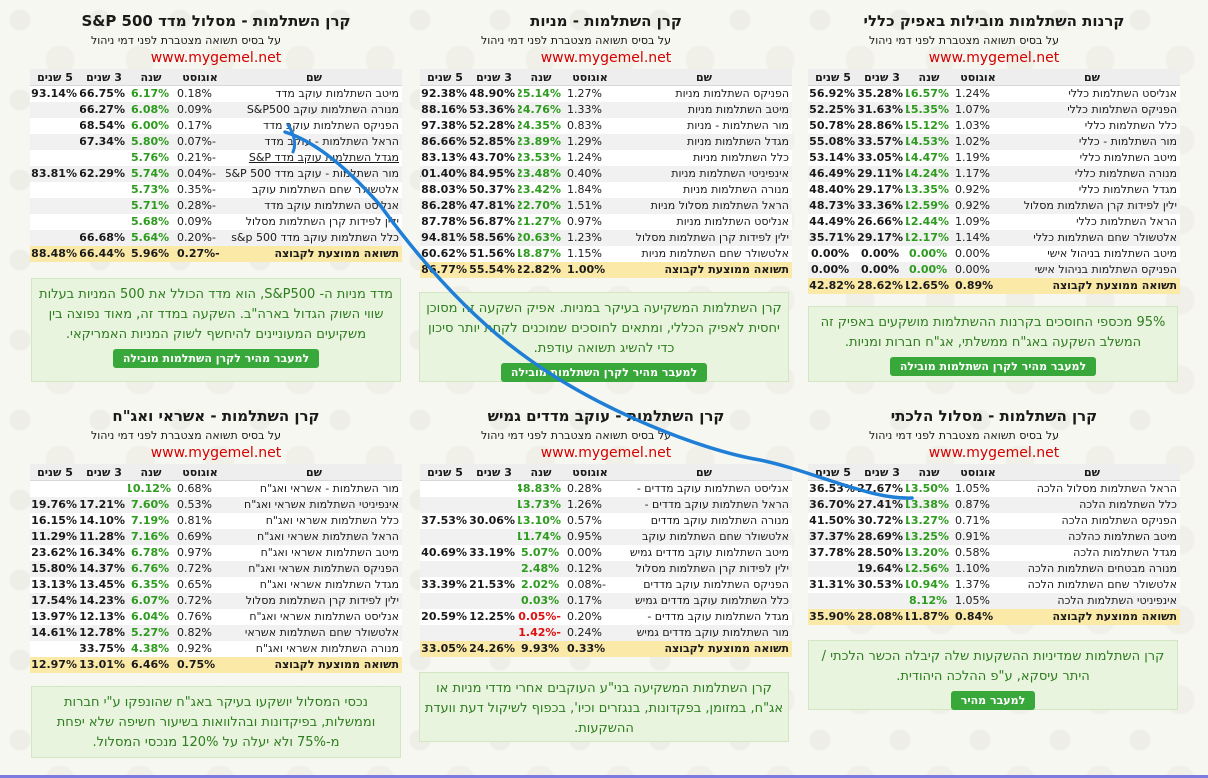 This screenshot has width=1208, height=778. Describe the element at coordinates (314, 238) in the screenshot. I see `fund-name: כלל השתלמות עוקב מדד s&p 500` at that location.